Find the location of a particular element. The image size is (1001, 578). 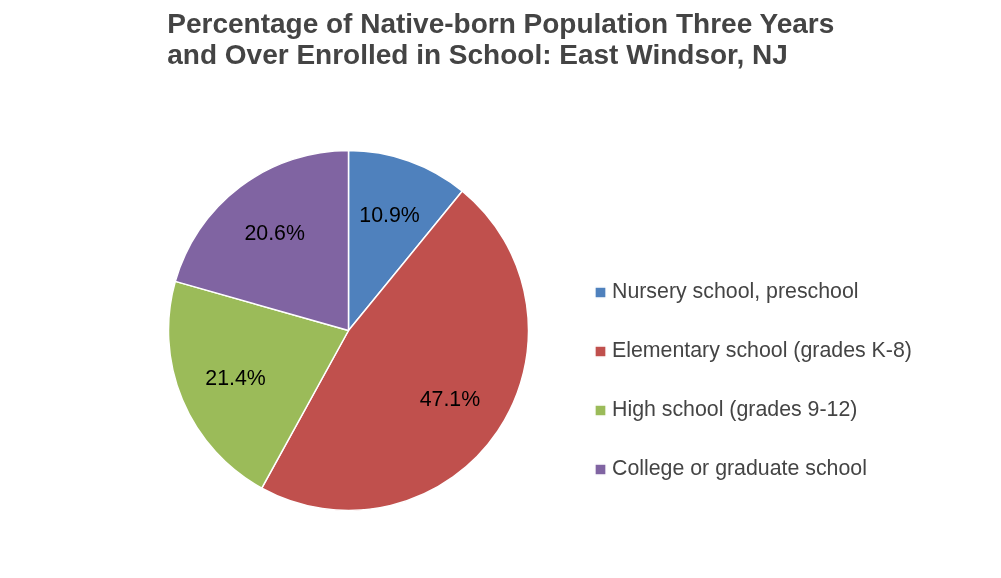

data-label: 10.9% is located at coordinates (389, 215).